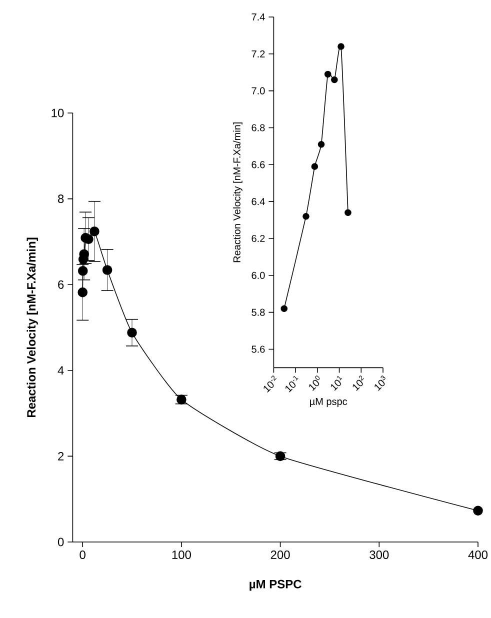 The height and width of the screenshot is (618, 491). Describe the element at coordinates (380, 383) in the screenshot. I see `x-tick-label: 10$^{3}$` at that location.